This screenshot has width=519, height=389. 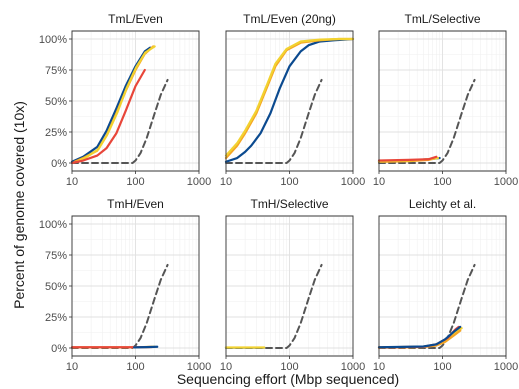 I want to click on facet-panel: TmL/Selective 10 100 1000, so click(x=445, y=100).